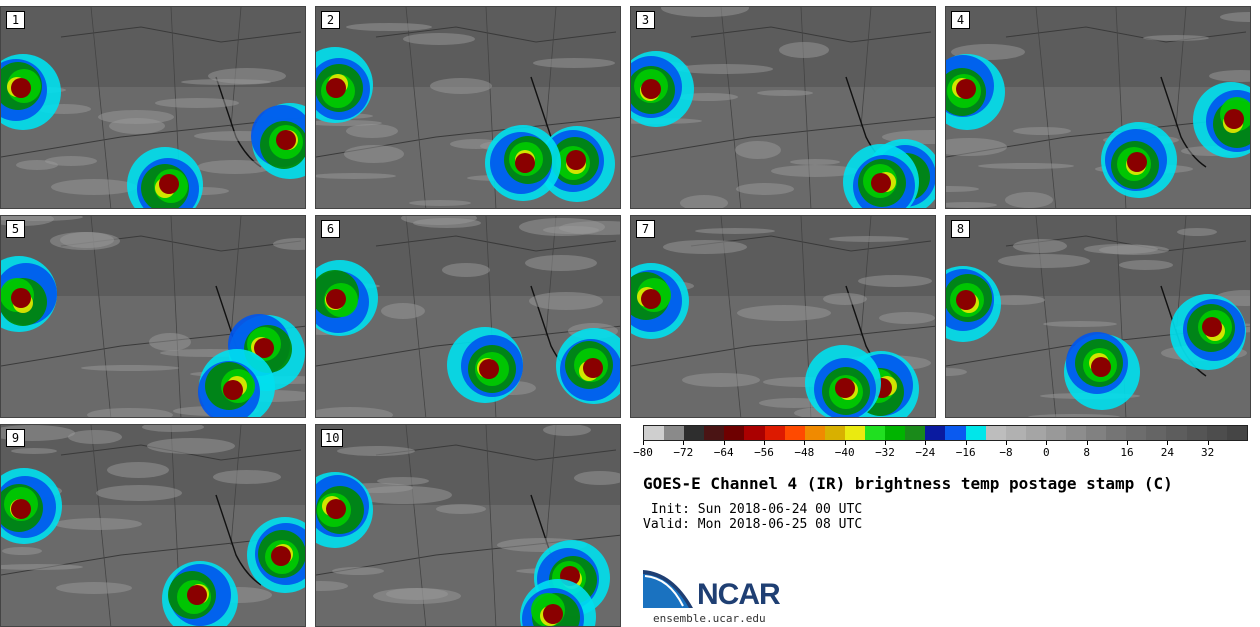 This screenshot has width=1260, height=627. What do you see at coordinates (153, 107) in the screenshot?
I see `postage-stamp-panel: 1` at bounding box center [153, 107].